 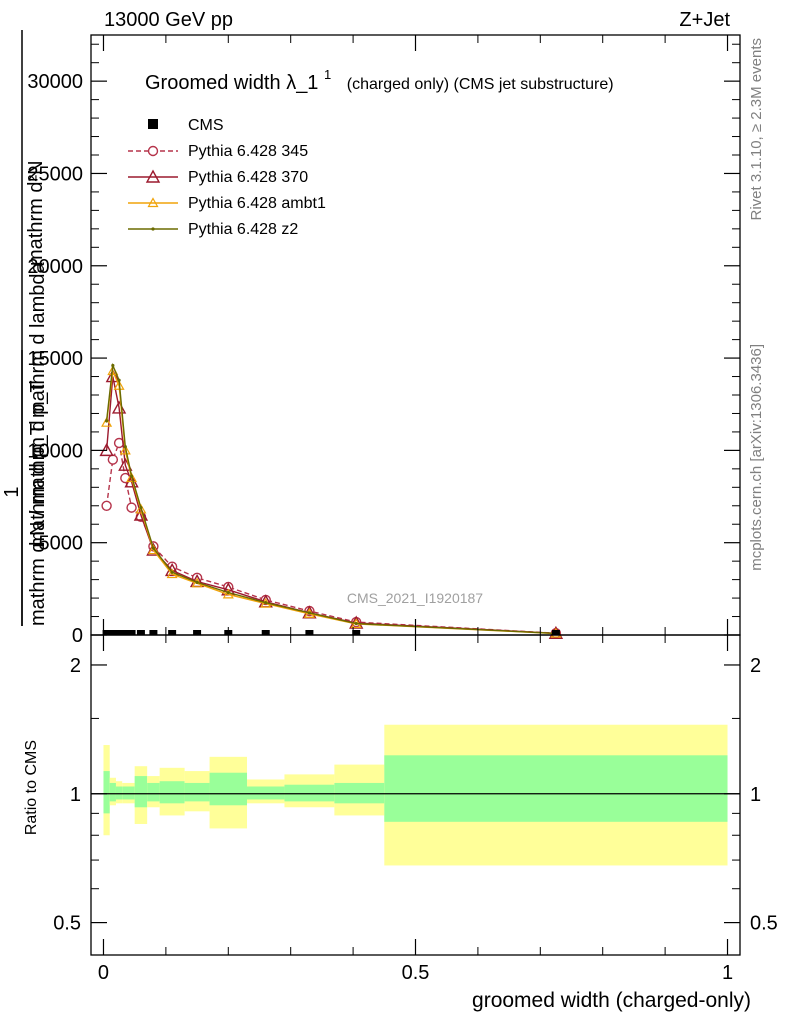 I want to click on mcplots-note: mcplots.cern.ch [arXiv:1306.3436], so click(x=756, y=457).